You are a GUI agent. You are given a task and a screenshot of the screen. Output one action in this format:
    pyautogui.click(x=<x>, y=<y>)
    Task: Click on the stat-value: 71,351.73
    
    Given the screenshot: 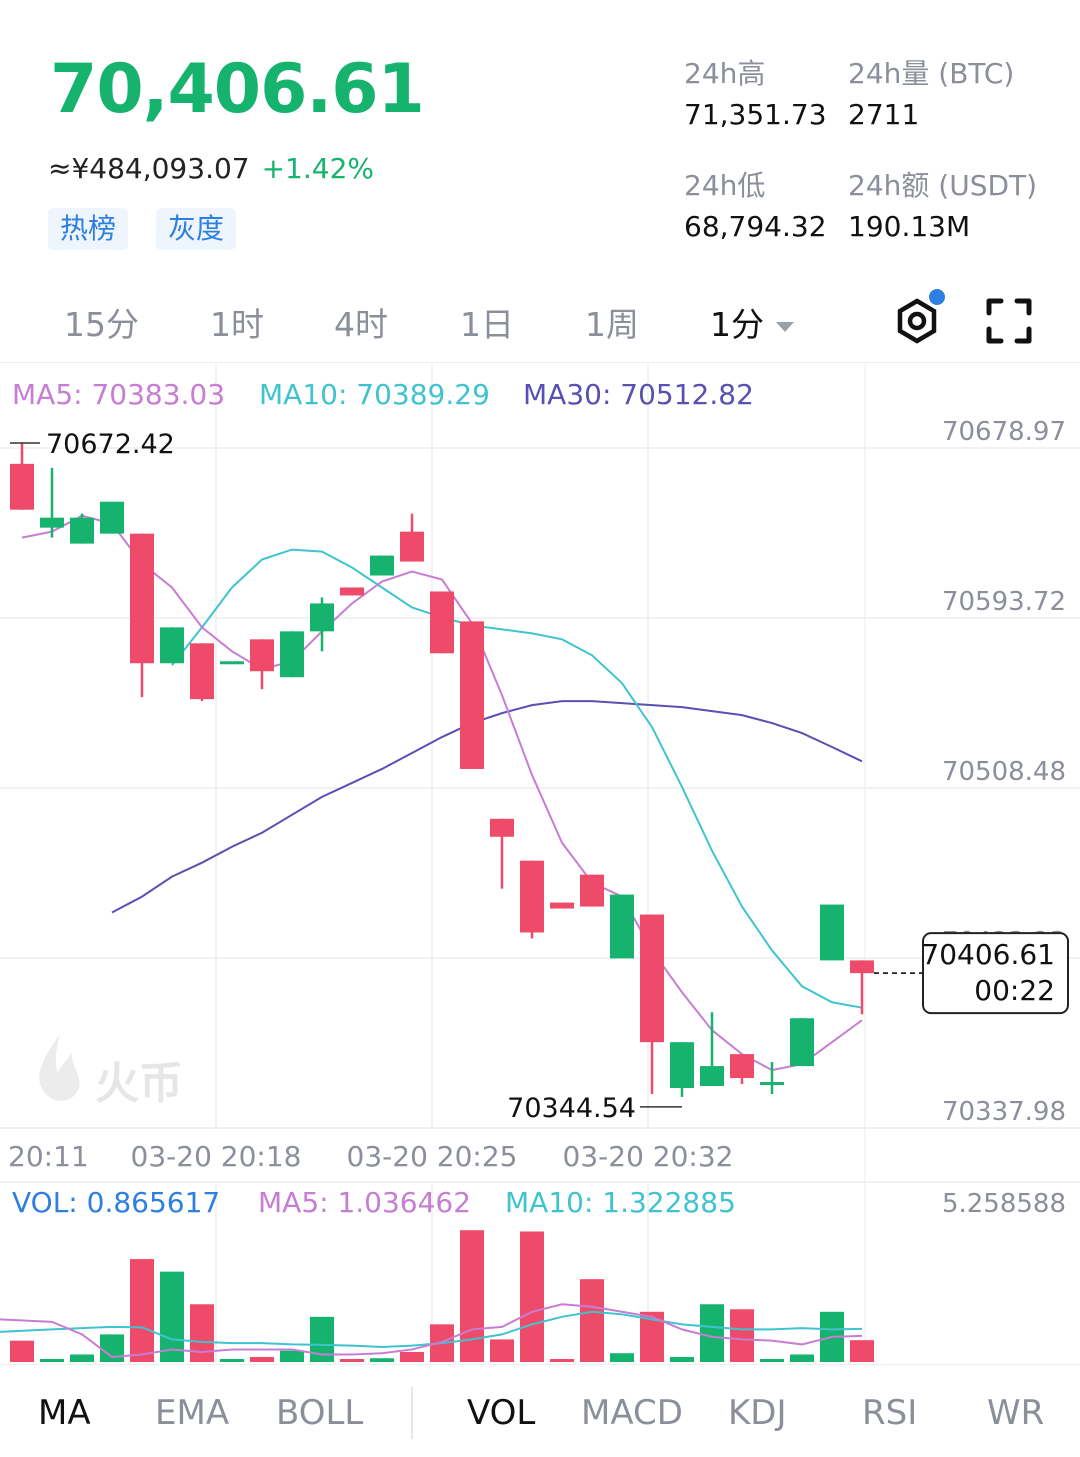 What is the action you would take?
    pyautogui.click(x=755, y=114)
    